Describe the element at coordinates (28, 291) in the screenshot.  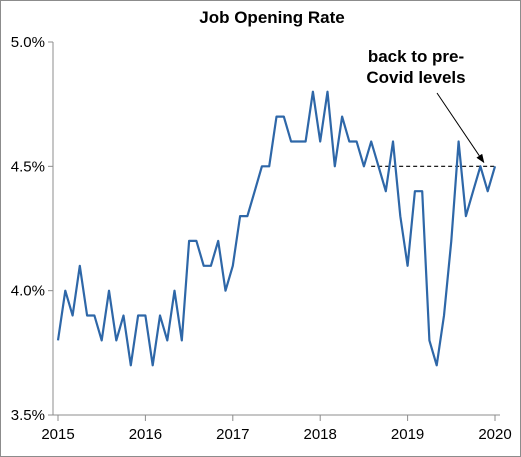
I see `y-tick-label: 4.0%` at that location.